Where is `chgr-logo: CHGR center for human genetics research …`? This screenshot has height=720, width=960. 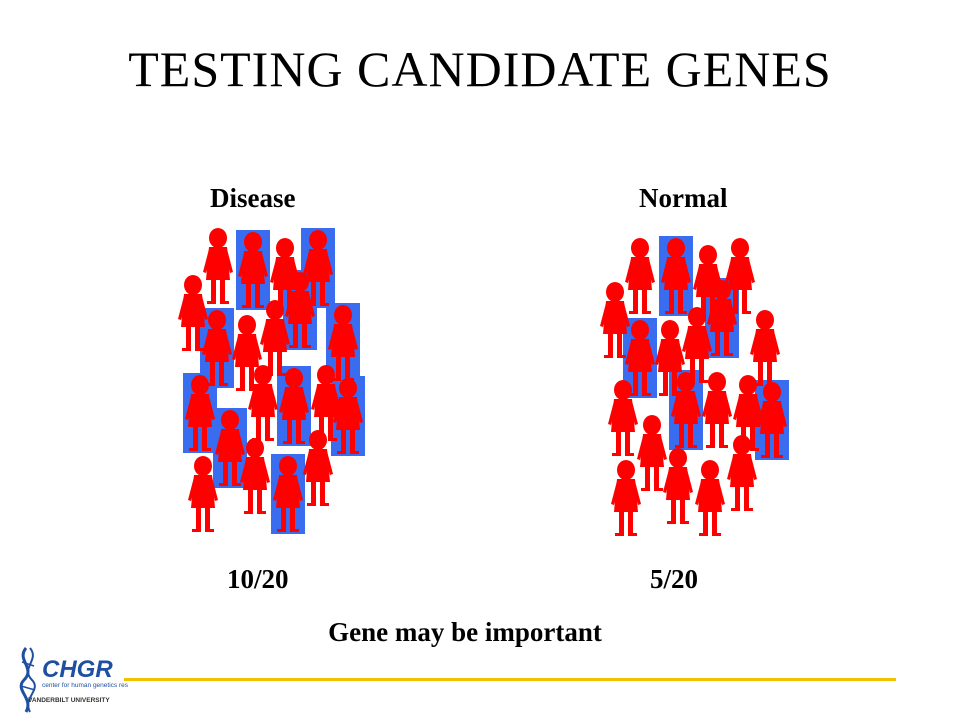
chgr-logo: CHGR center for human genetics research … is located at coordinates (73, 680).